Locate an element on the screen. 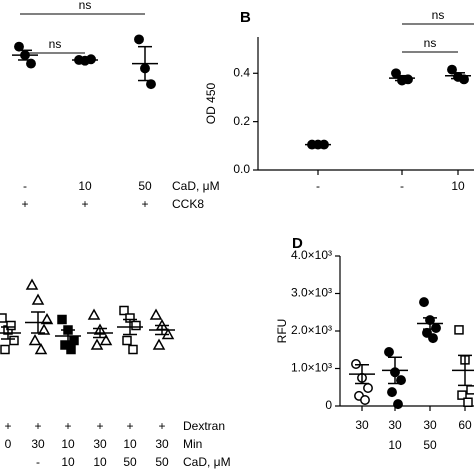 Image resolution: width=474 pixels, height=474 pixels. y-tick-label: 0 is located at coordinates (328, 405).